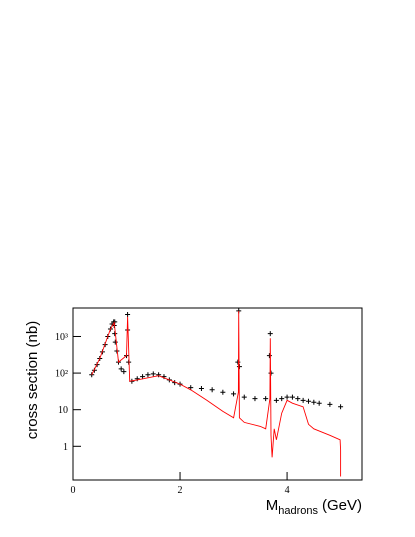  Describe the element at coordinates (32, 380) in the screenshot. I see `y-axis-label: cross section (nb)` at that location.